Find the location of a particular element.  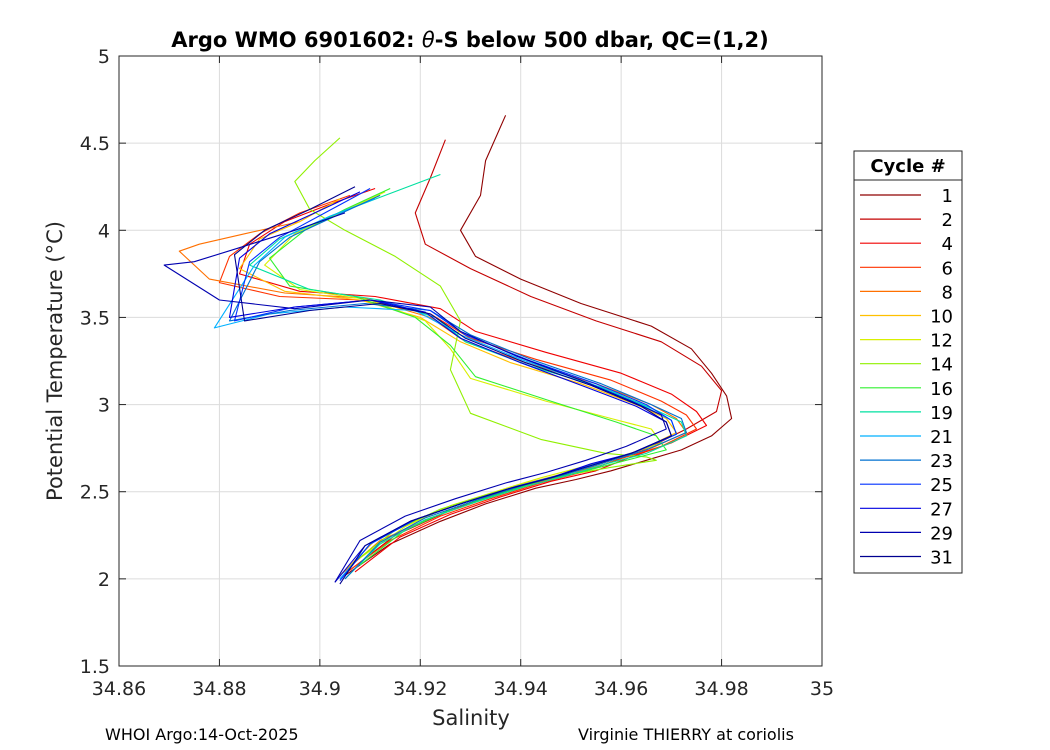

legend-label-cycle-8: 8 is located at coordinates (947, 292).